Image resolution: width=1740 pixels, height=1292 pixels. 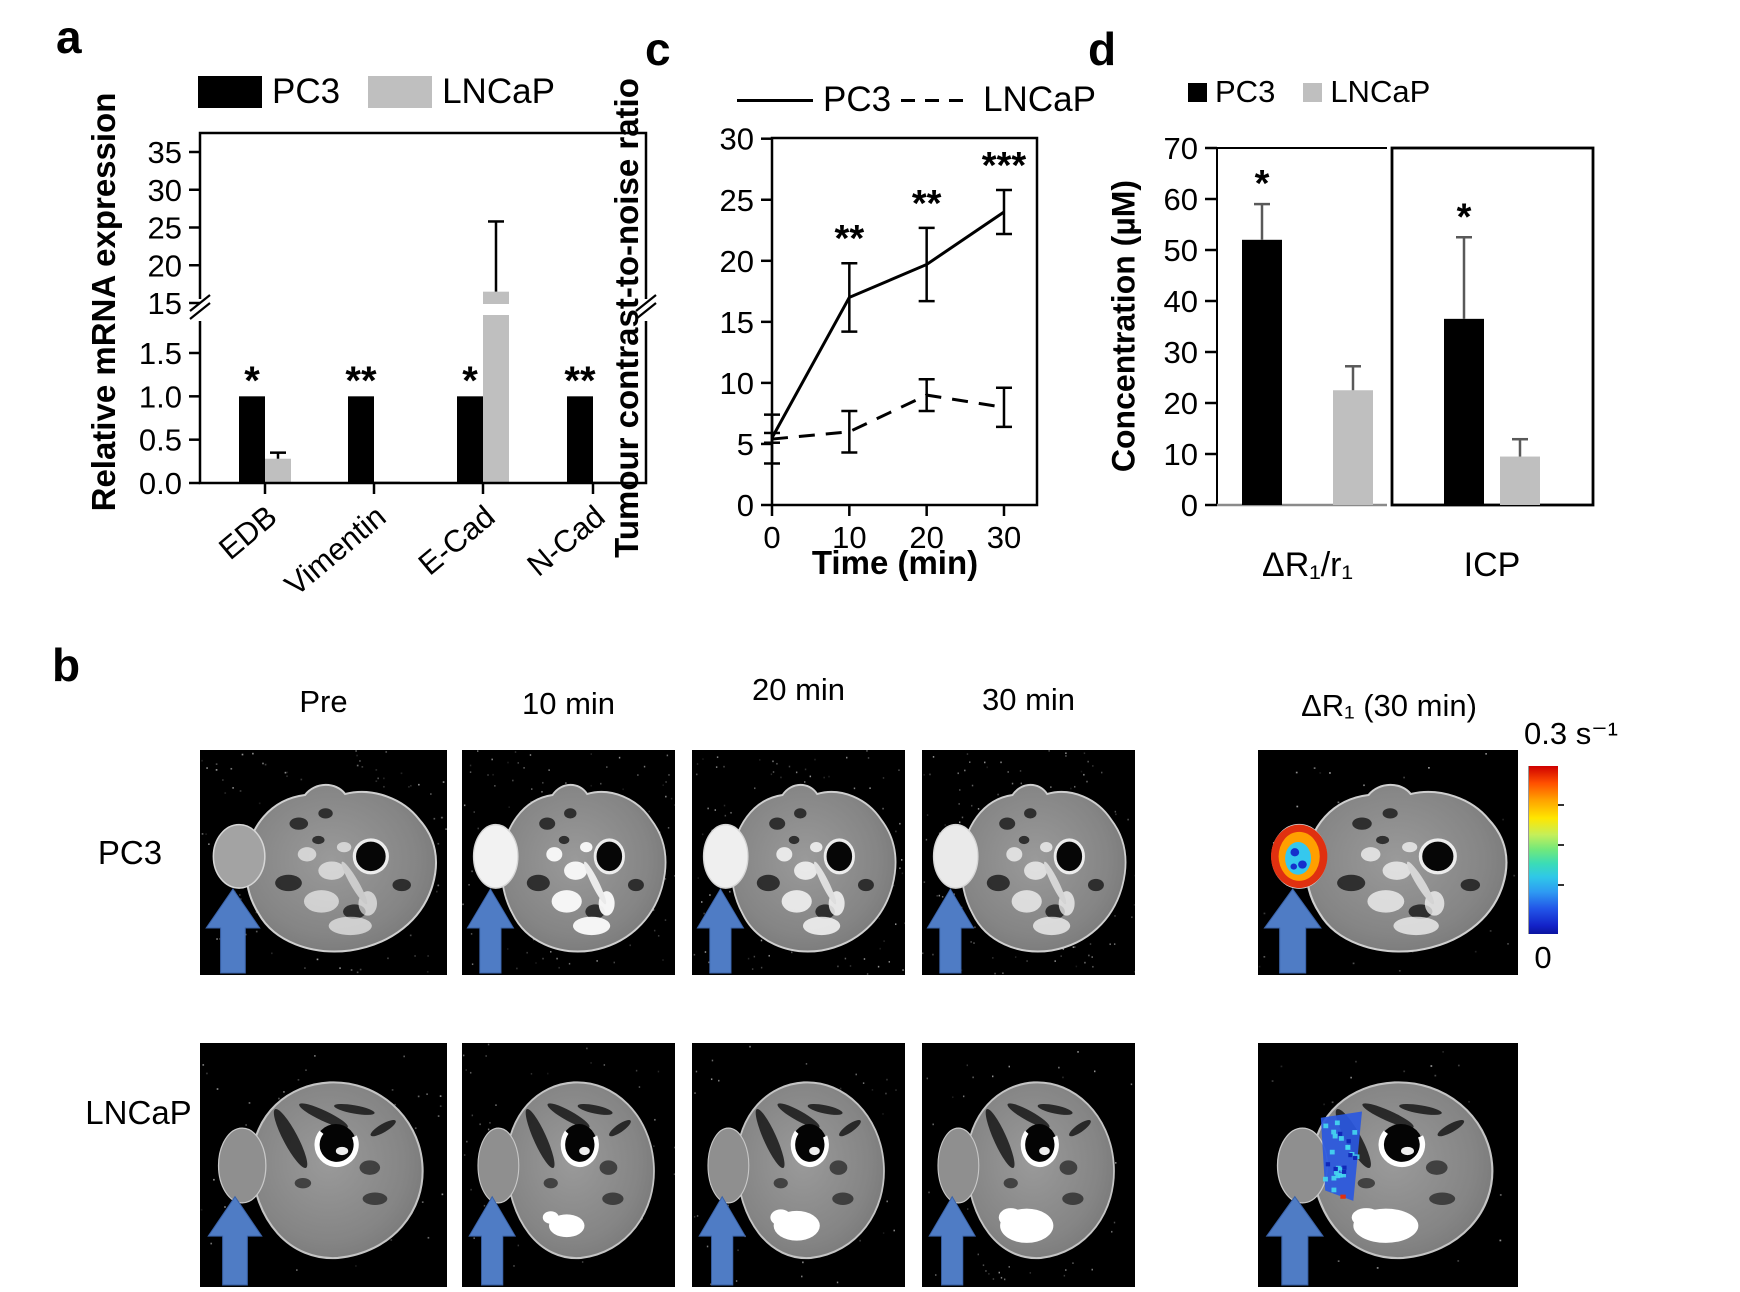 What do you see at coordinates (498, 91) in the screenshot?
I see `lncap-legend-label: LNCaP` at bounding box center [498, 91].